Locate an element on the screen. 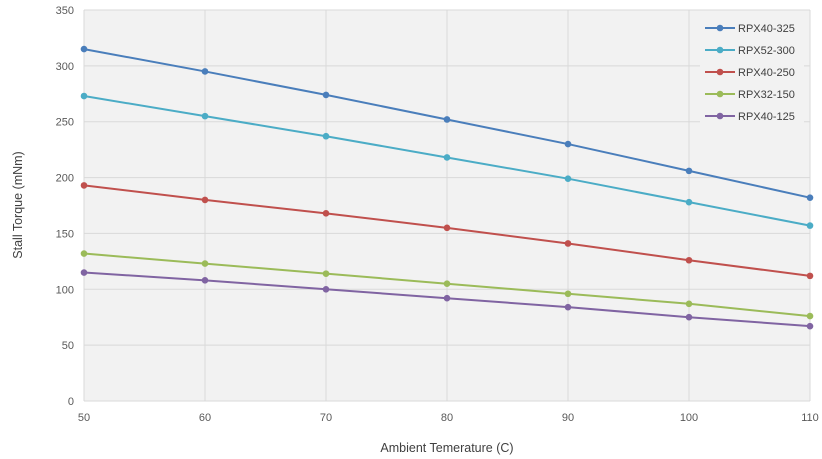  legend-label: RPX40-125 is located at coordinates (766, 117).